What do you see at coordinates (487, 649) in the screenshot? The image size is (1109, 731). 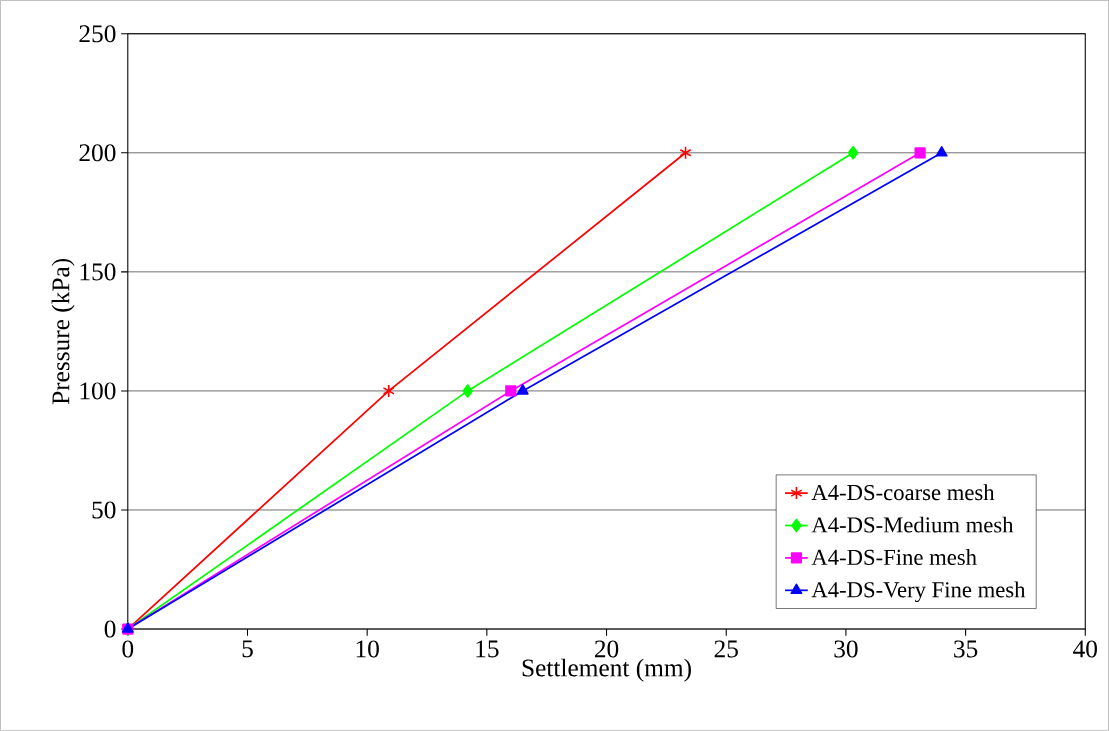 I see `x-tick-label: 15` at bounding box center [487, 649].